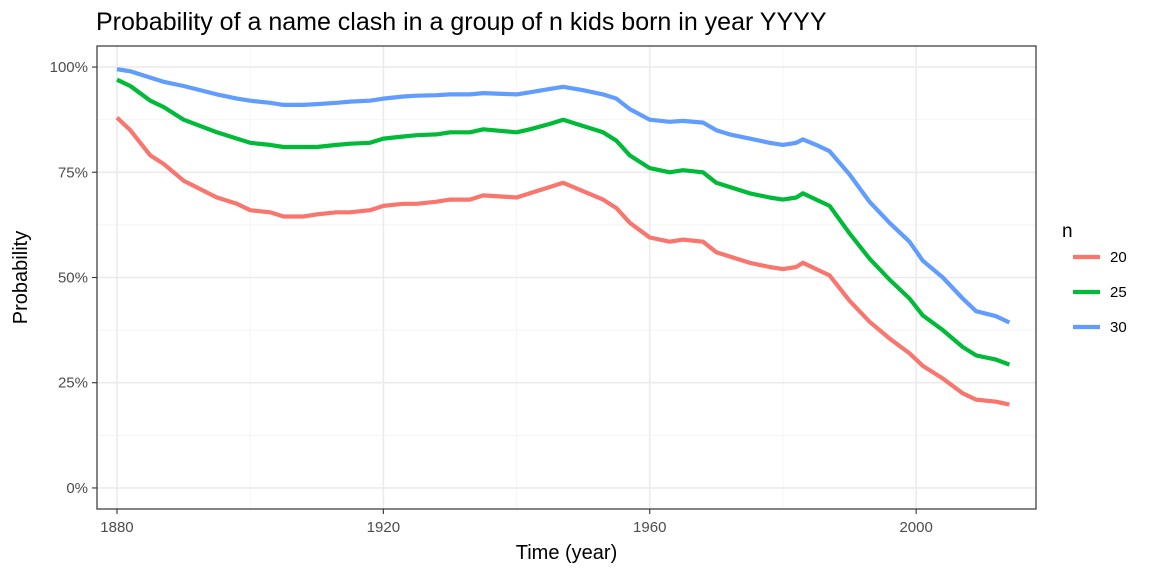 The width and height of the screenshot is (1152, 576). I want to click on legend-label-25: 25, so click(1118, 292).